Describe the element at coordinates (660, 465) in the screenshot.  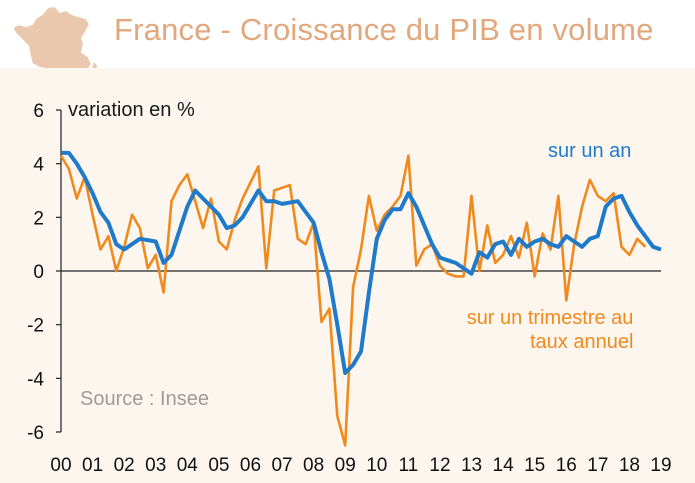
I see `x-tick-label: 19` at that location.